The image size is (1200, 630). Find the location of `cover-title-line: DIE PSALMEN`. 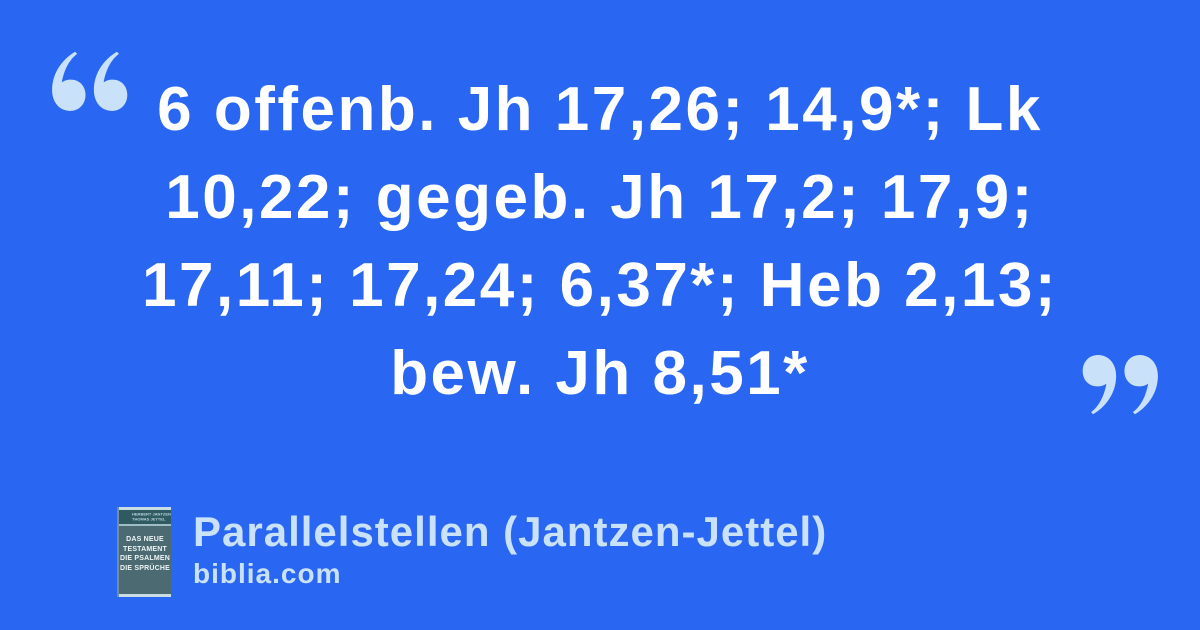

cover-title-line: DIE PSALMEN is located at coordinates (145, 558).